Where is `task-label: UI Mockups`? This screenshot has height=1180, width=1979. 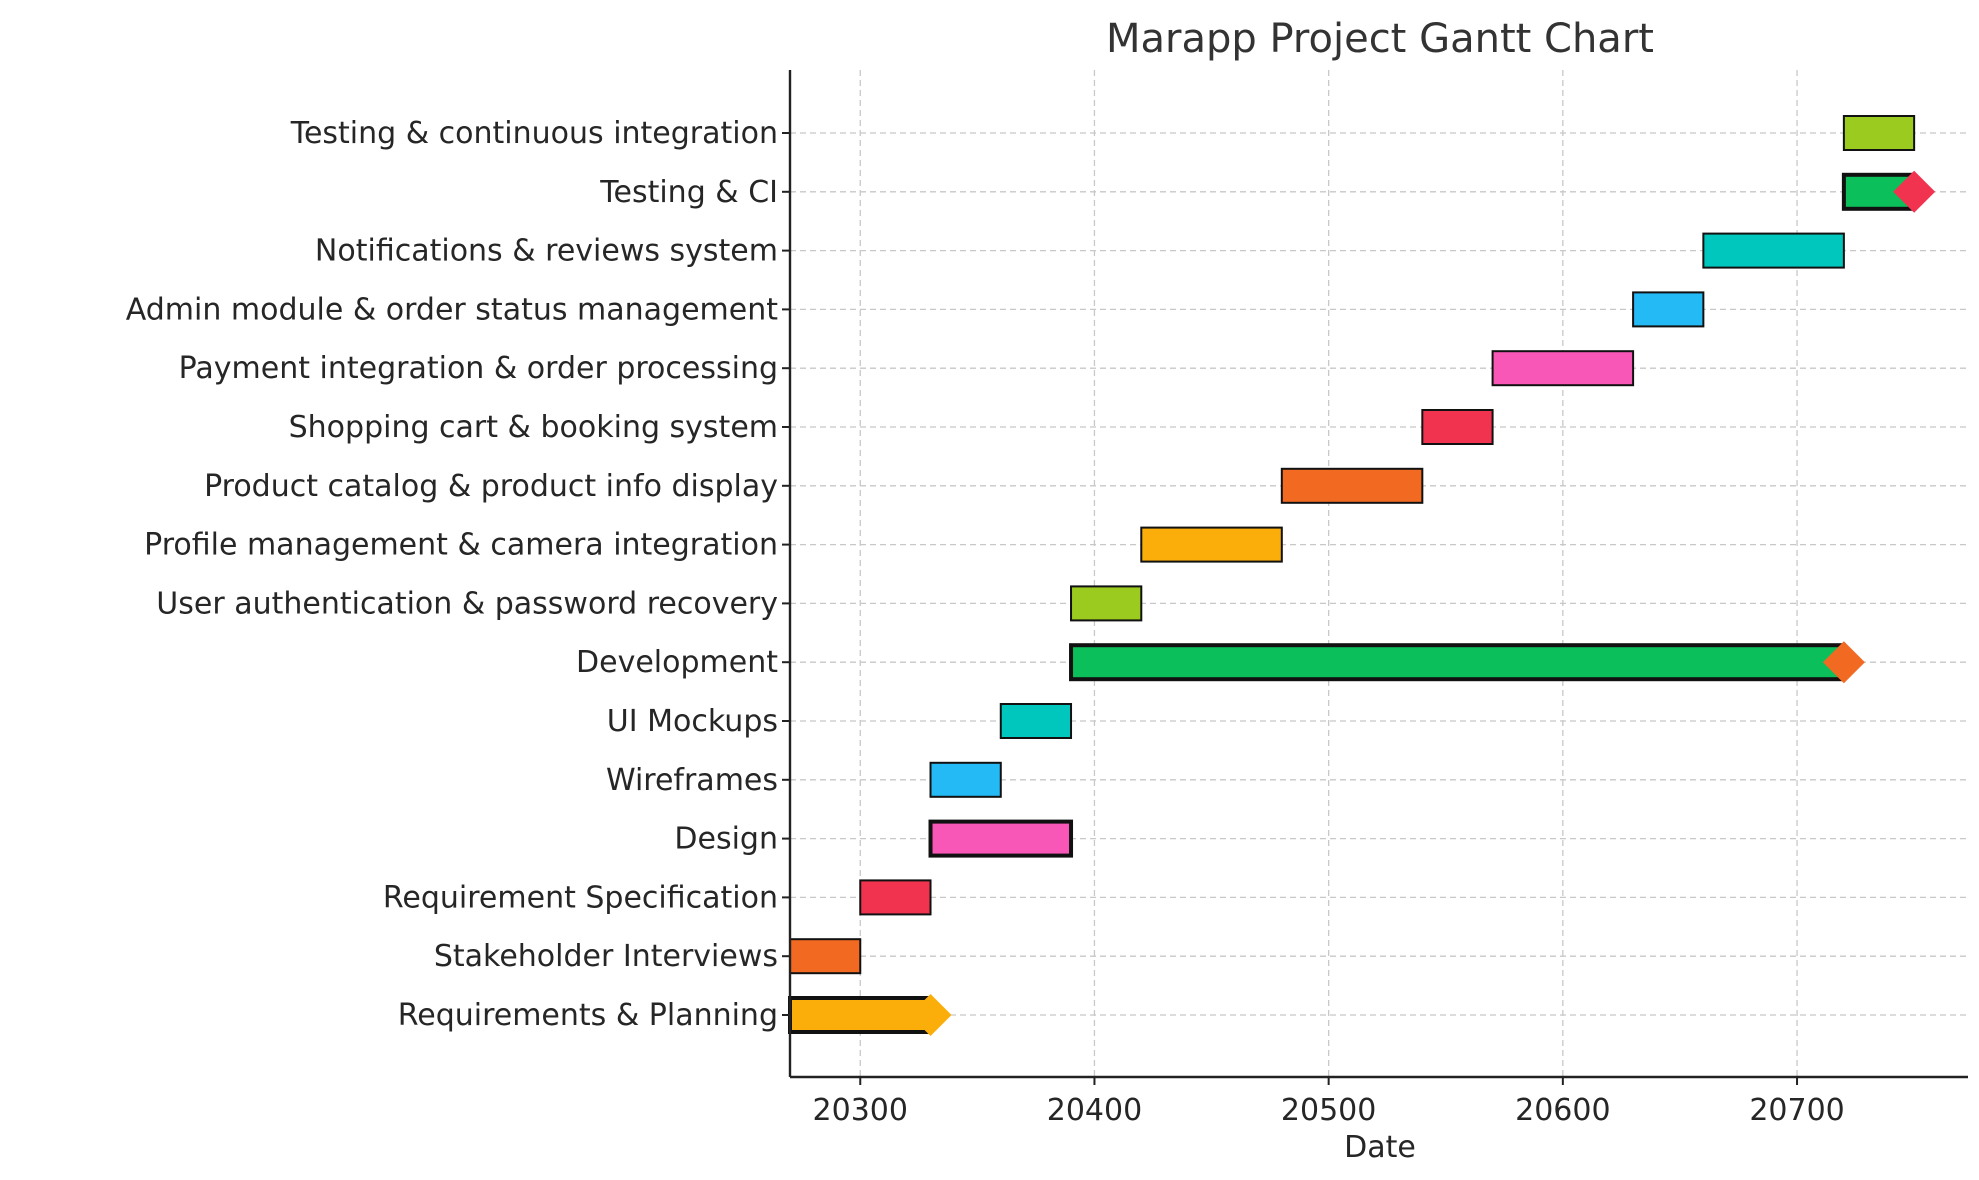 task-label: UI Mockups is located at coordinates (692, 721).